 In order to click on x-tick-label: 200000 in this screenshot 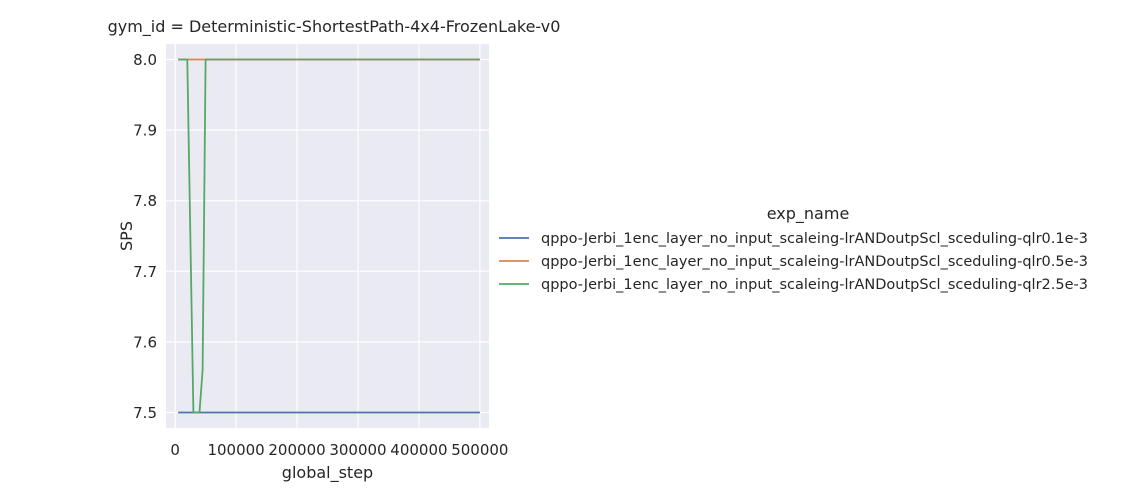, I will do `click(296, 450)`.